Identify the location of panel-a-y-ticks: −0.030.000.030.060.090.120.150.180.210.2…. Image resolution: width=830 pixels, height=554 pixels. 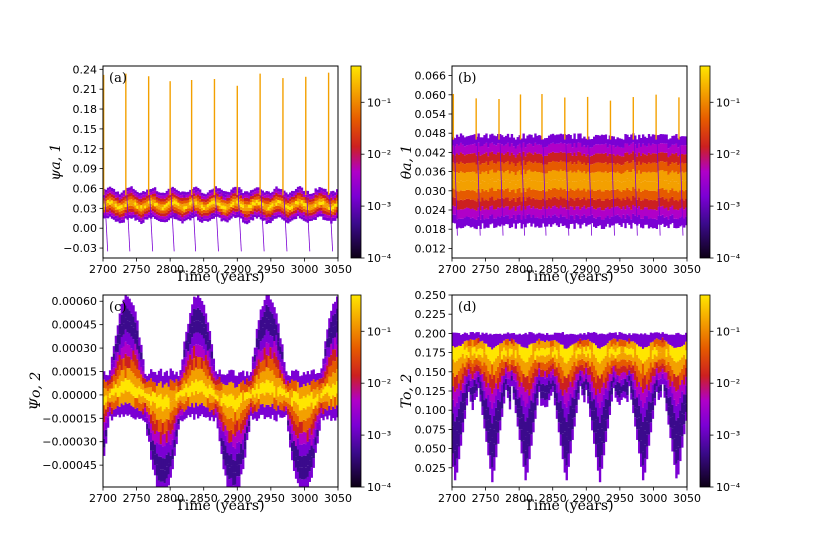
(83, 159).